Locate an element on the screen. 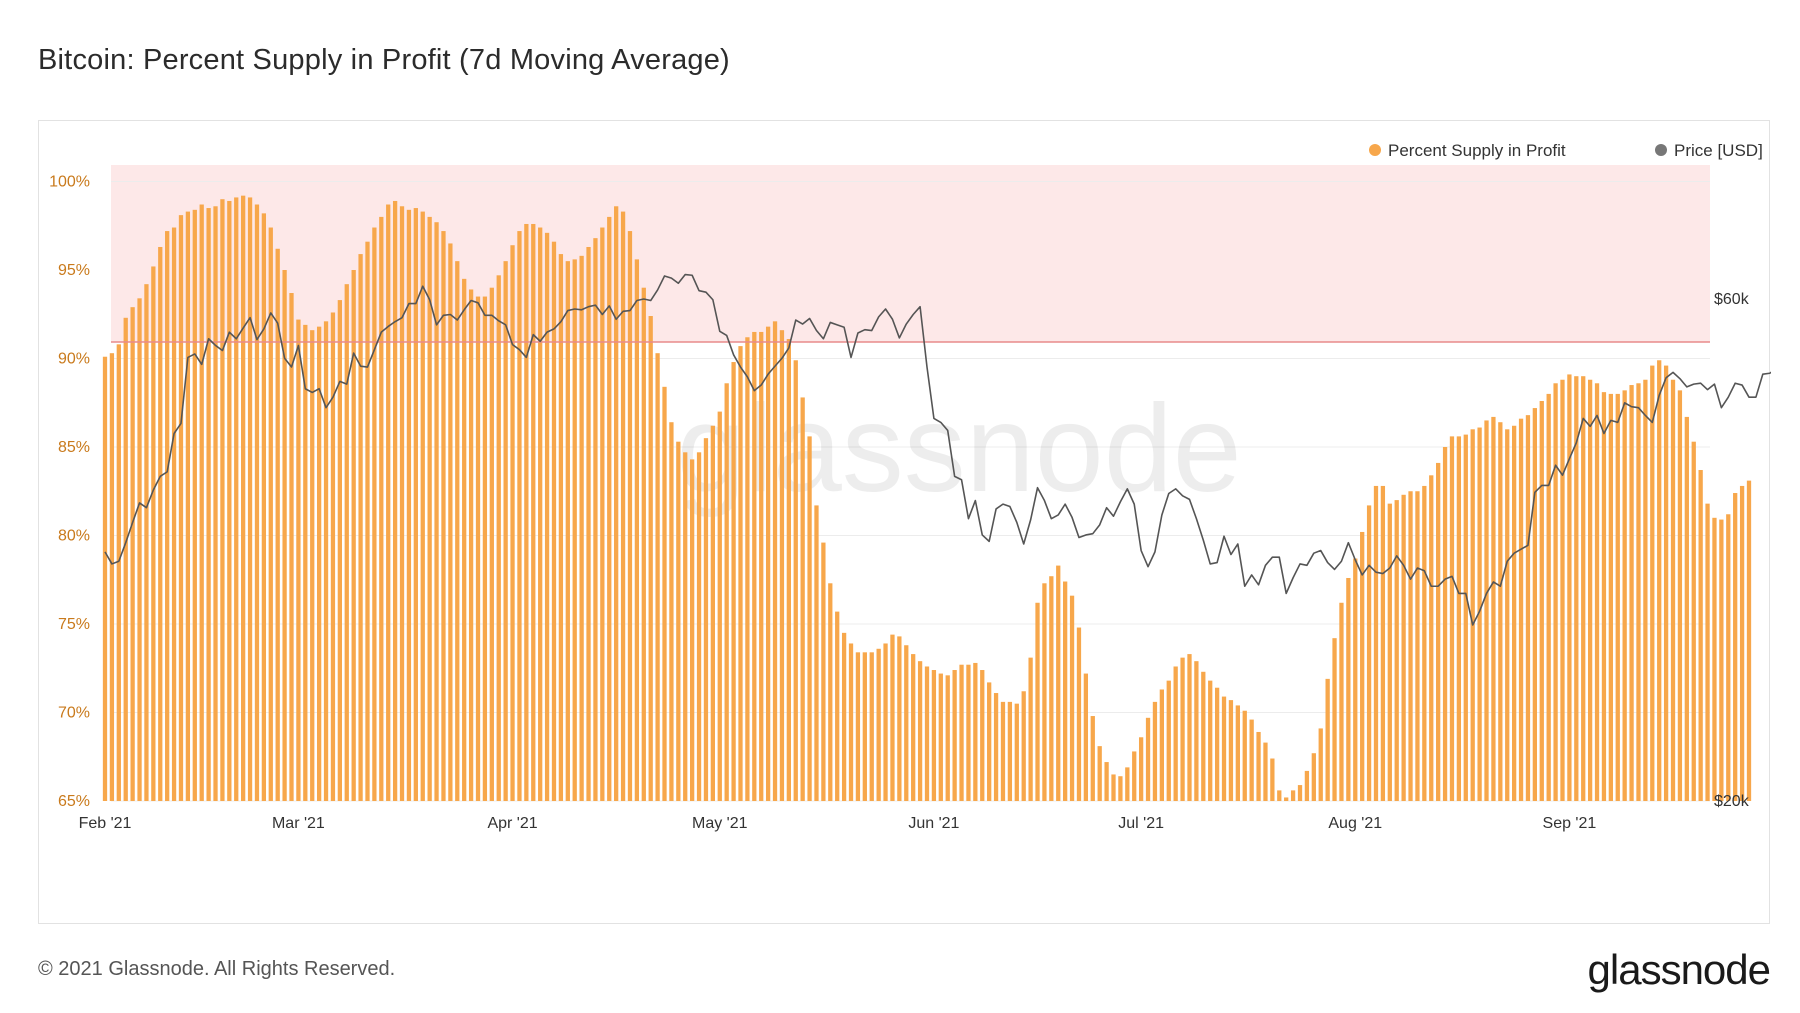 The height and width of the screenshot is (1013, 1800). left-axis-tick-label: 95% is located at coordinates (74, 270).